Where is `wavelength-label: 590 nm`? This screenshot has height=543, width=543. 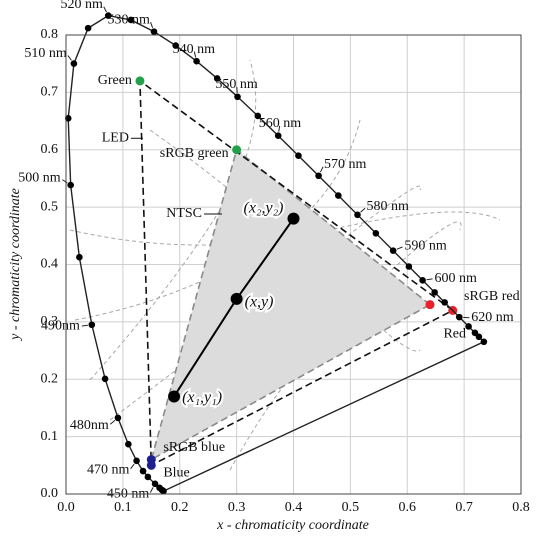 wavelength-label: 590 nm is located at coordinates (425, 245).